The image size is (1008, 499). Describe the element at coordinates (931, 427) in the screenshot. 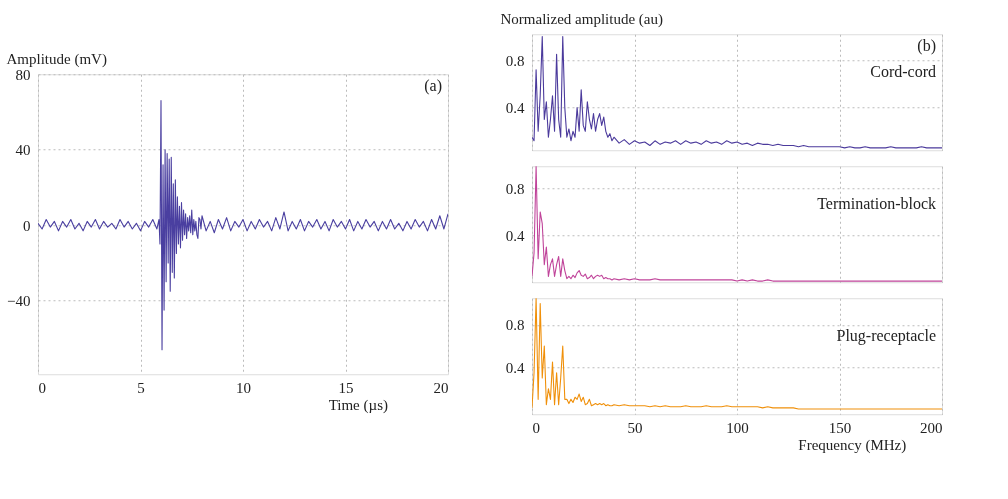

I see `x-tick-label: 200` at that location.